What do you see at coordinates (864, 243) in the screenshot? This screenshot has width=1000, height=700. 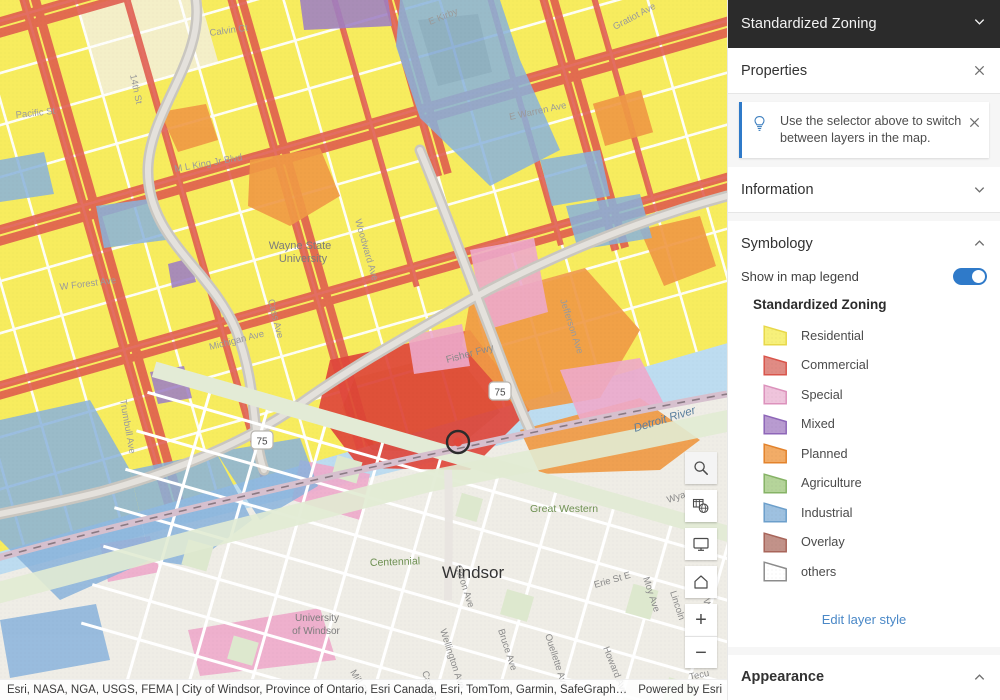 I see `symbology-header: Symbology` at bounding box center [864, 243].